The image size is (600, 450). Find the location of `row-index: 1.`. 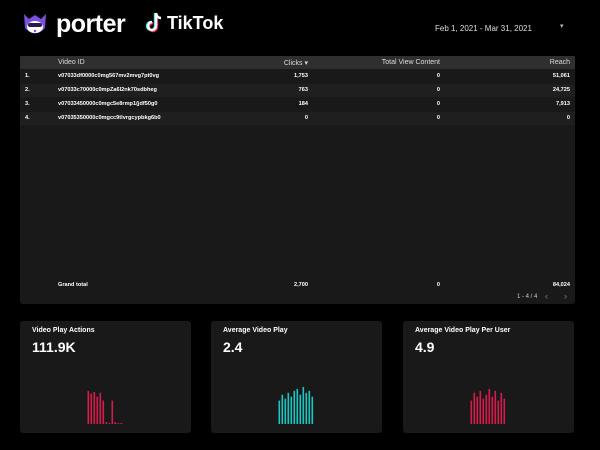

row-index: 1. is located at coordinates (27, 76).